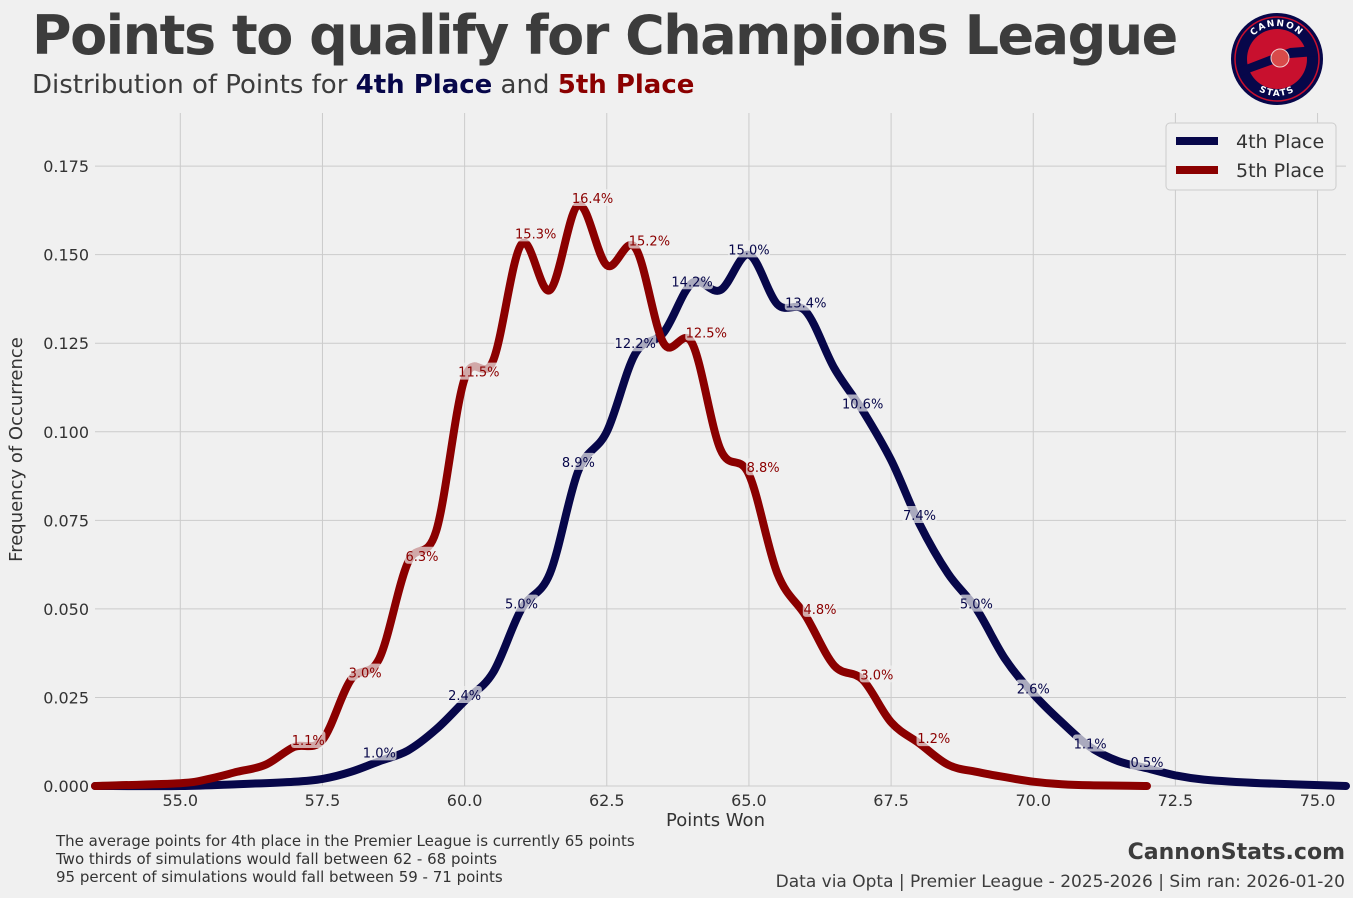 Image resolution: width=1353 pixels, height=898 pixels. I want to click on legend-label: 4th Place, so click(1280, 142).